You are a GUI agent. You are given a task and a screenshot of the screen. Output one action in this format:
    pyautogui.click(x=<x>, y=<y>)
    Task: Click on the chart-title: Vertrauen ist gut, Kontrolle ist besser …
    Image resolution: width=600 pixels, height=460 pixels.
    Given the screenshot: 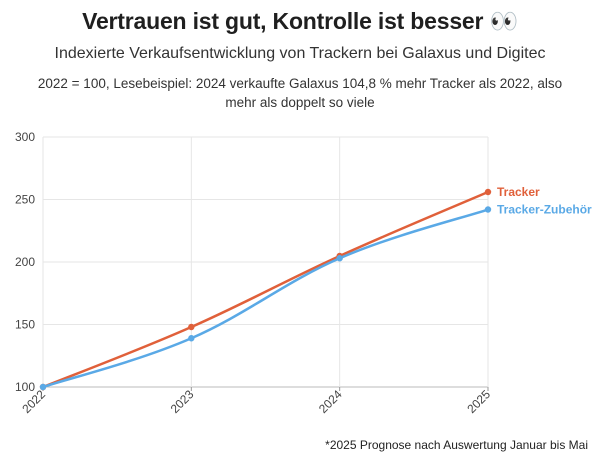 What is the action you would take?
    pyautogui.click(x=300, y=21)
    